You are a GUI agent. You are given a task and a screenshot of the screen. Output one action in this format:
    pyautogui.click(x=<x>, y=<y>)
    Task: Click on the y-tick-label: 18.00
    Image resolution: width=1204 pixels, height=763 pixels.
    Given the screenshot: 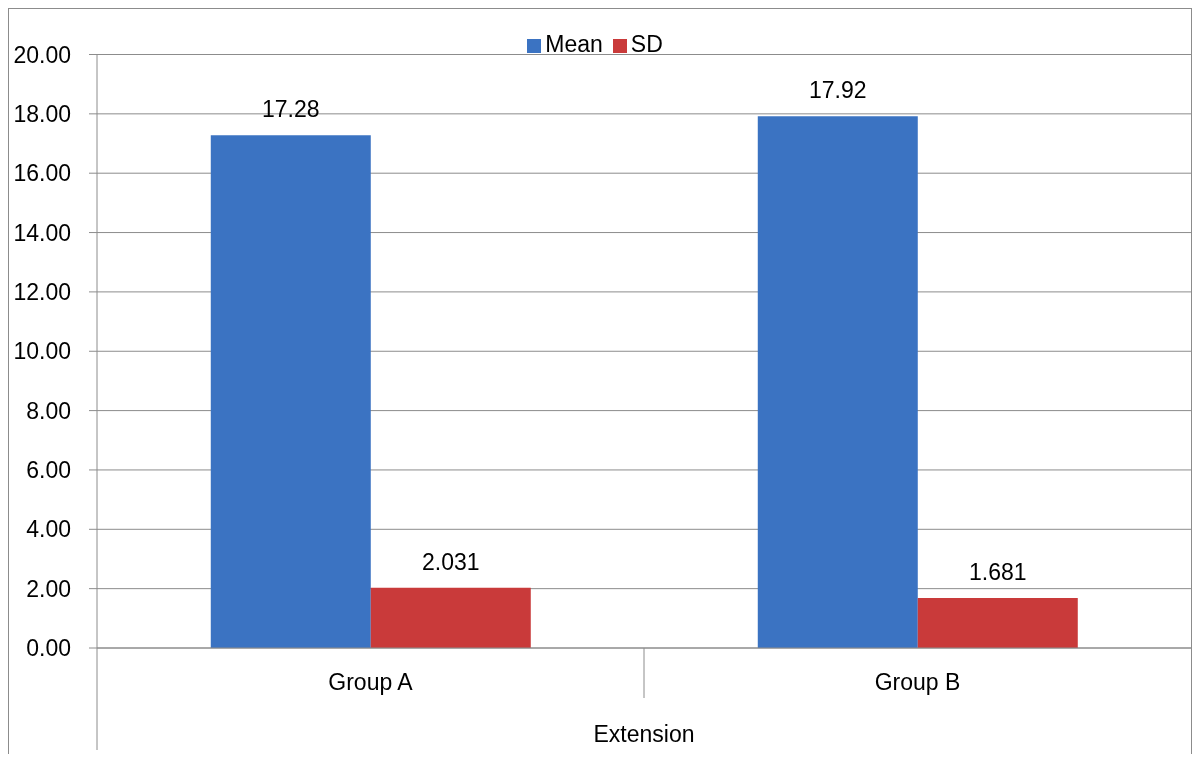 What is the action you would take?
    pyautogui.click(x=42, y=114)
    